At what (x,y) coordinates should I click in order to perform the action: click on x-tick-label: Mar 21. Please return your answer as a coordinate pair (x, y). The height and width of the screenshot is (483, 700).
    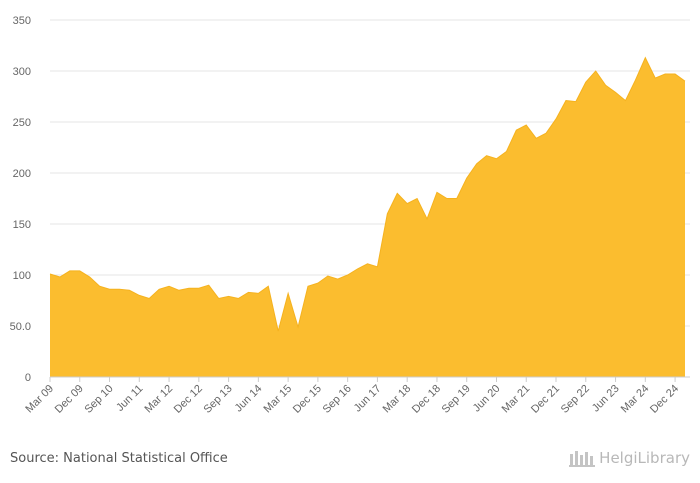
    Looking at the image, I should click on (516, 399).